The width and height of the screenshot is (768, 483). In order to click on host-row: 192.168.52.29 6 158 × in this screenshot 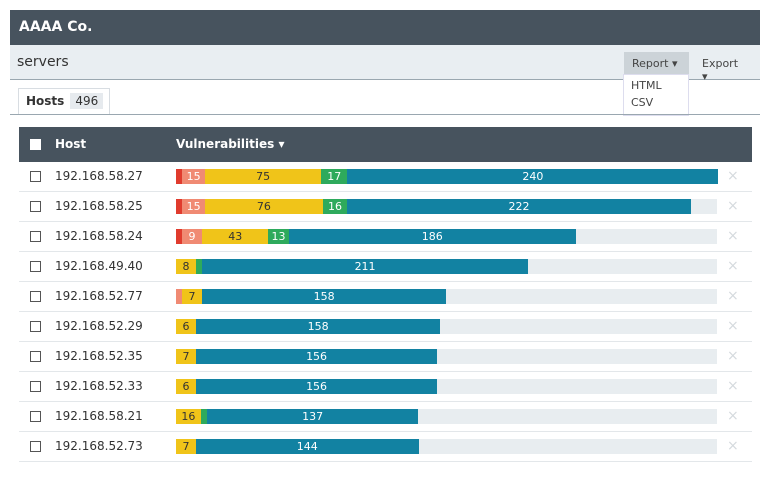, I will do `click(385, 327)`.